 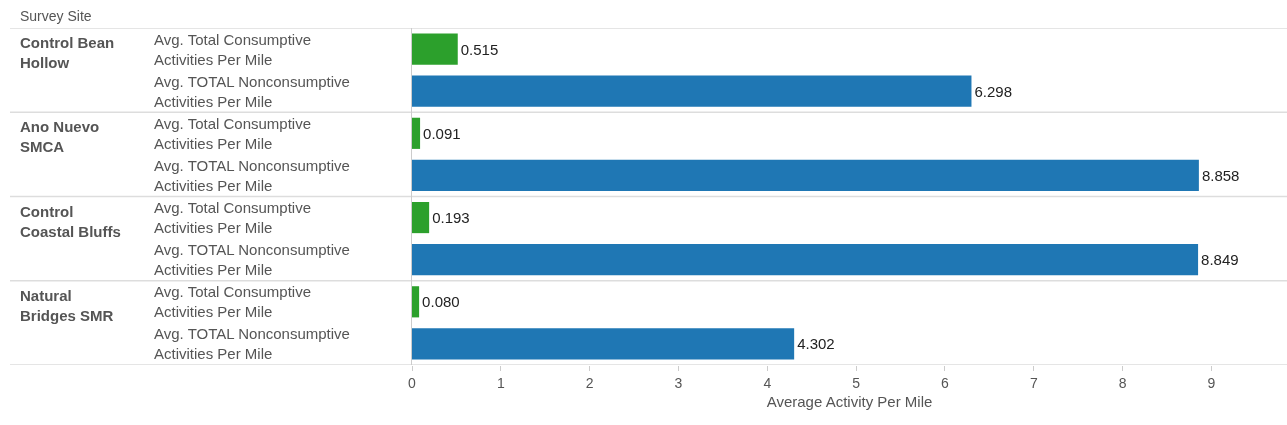 I want to click on x-tick-label: 4, so click(x=767, y=382).